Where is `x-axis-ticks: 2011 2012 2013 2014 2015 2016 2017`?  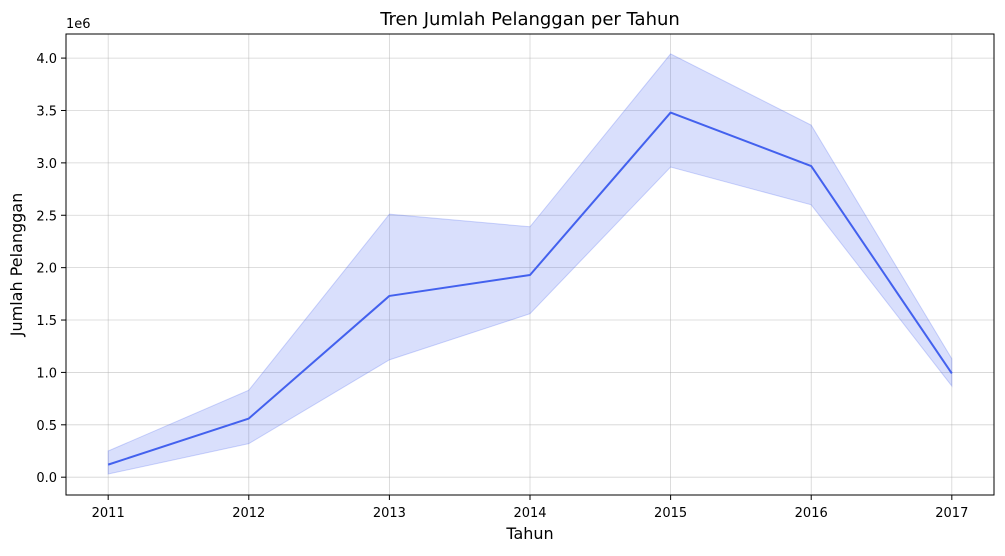
x-axis-ticks: 2011 2012 2013 2014 2015 2016 2017 is located at coordinates (530, 508).